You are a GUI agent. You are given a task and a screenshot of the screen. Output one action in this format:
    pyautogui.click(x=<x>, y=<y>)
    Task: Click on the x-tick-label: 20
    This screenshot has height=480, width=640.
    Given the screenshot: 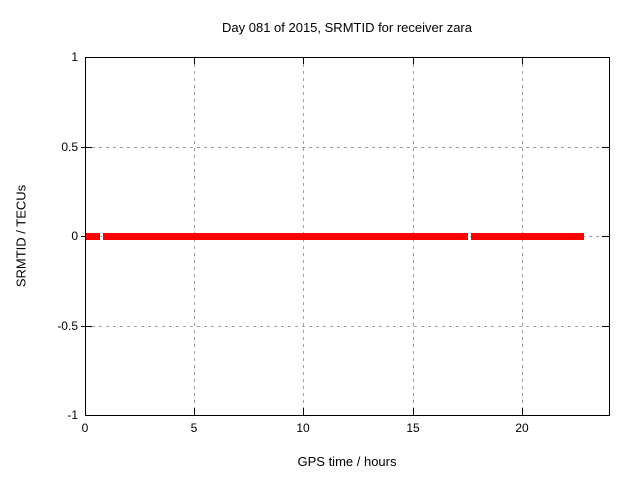 What is the action you would take?
    pyautogui.click(x=522, y=428)
    